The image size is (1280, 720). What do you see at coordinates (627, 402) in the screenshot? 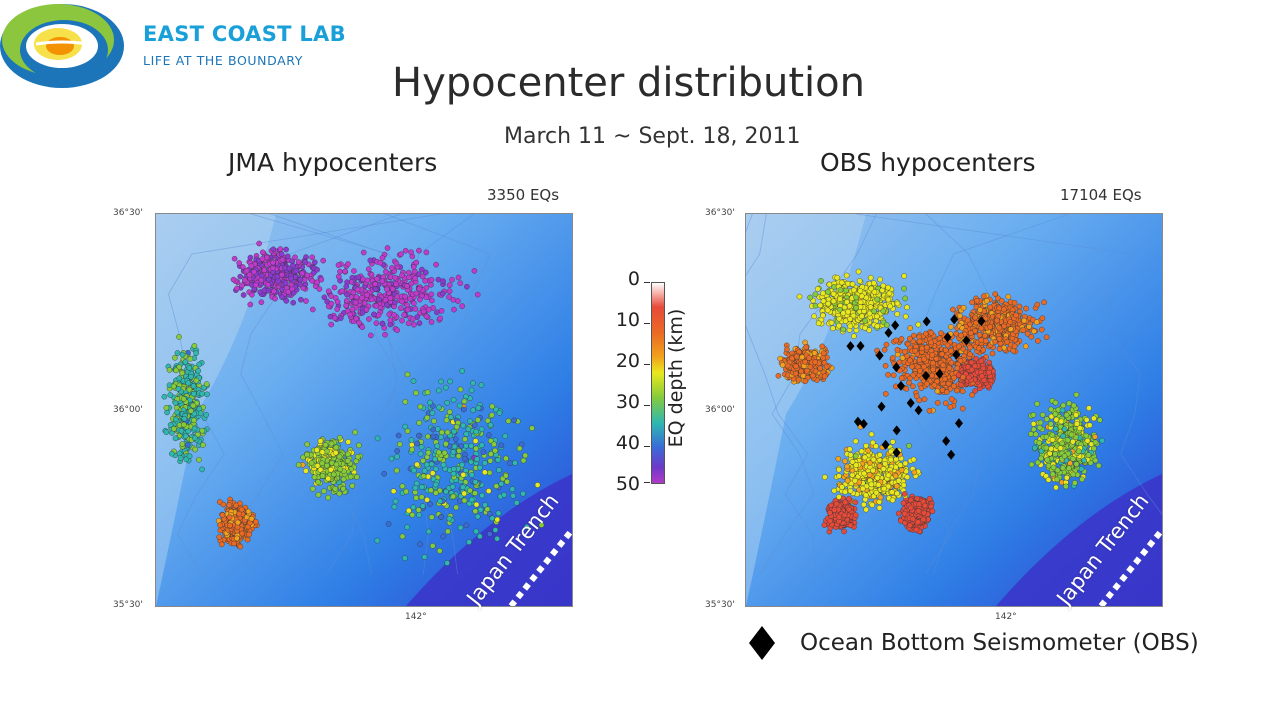
I see `colorbar-tick: 30` at bounding box center [627, 402].